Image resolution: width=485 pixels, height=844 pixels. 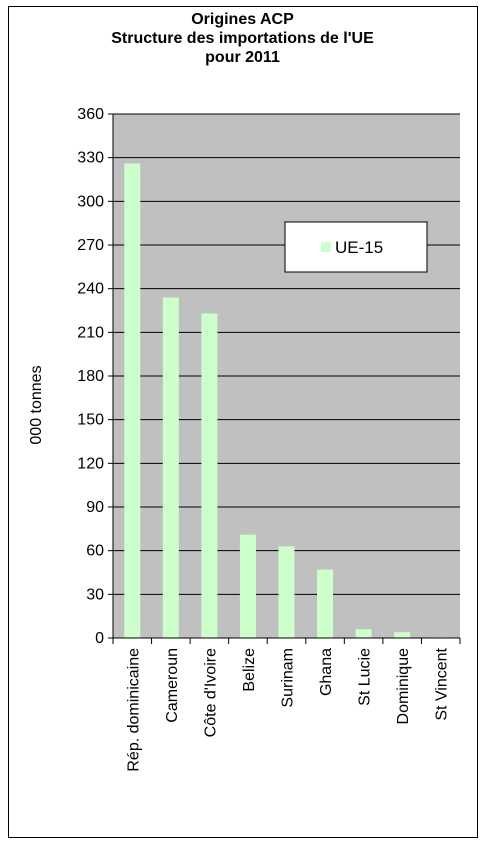 What do you see at coordinates (133, 710) in the screenshot?
I see `x-tick-label: Rép. dominicaine` at bounding box center [133, 710].